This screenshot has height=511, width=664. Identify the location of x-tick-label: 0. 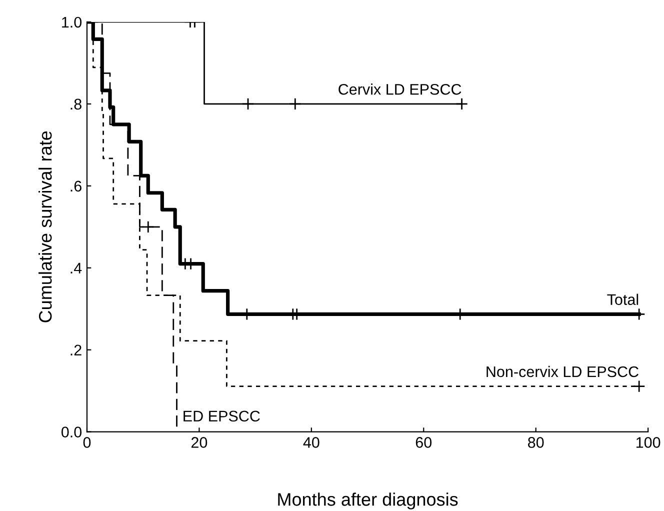
(87, 442).